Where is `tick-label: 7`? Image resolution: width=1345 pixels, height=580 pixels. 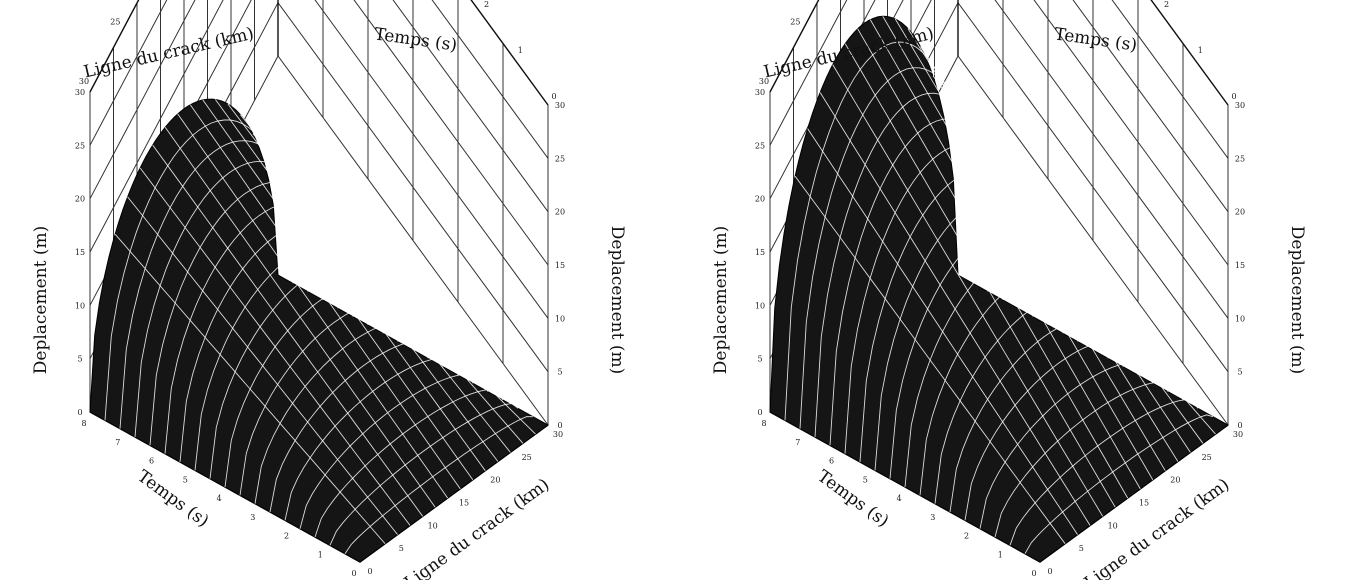
tick-label: 7 is located at coordinates (797, 442).